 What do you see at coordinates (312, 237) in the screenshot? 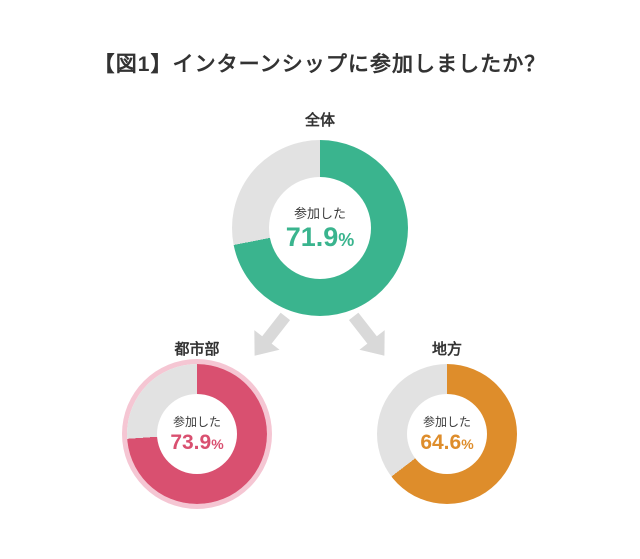
I see `percent-value: 71.9` at bounding box center [312, 237].